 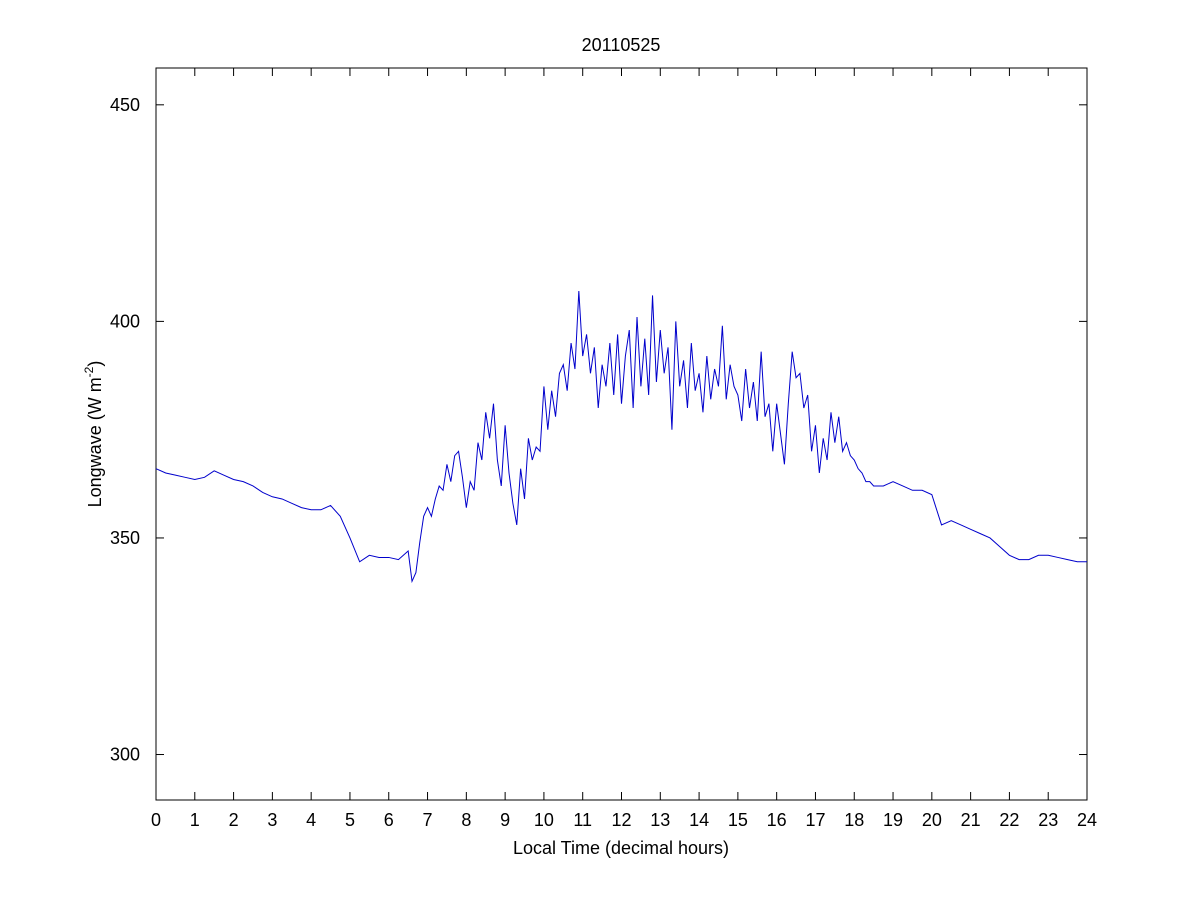 What do you see at coordinates (893, 820) in the screenshot?
I see `x-tick-label: 19` at bounding box center [893, 820].